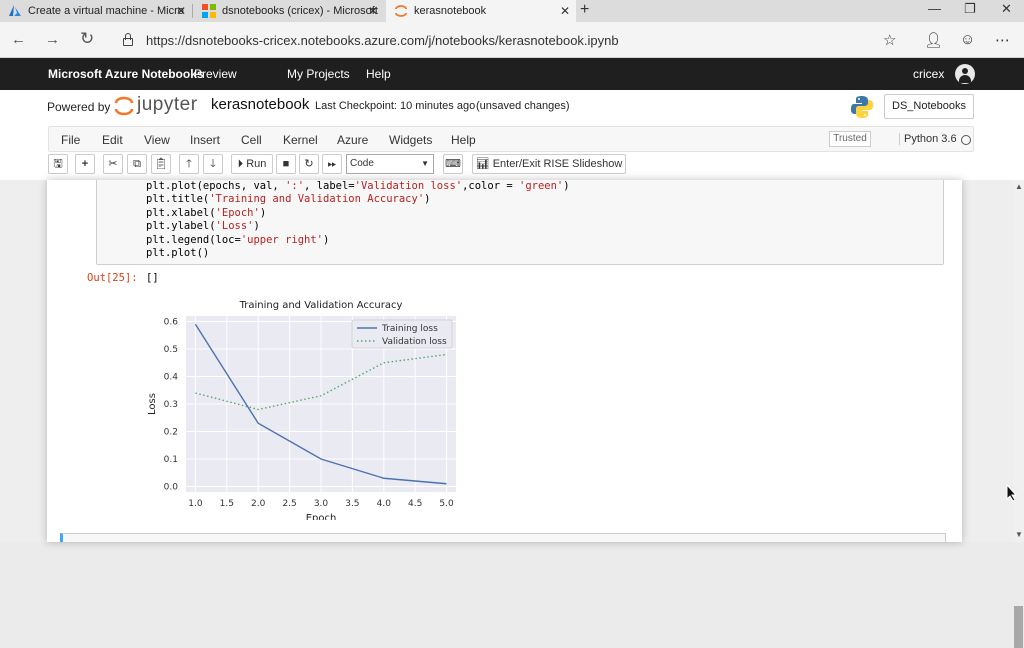 This screenshot has height=648, width=1024. What do you see at coordinates (352, 504) in the screenshot?
I see `x-tick-label: 3.5` at bounding box center [352, 504].